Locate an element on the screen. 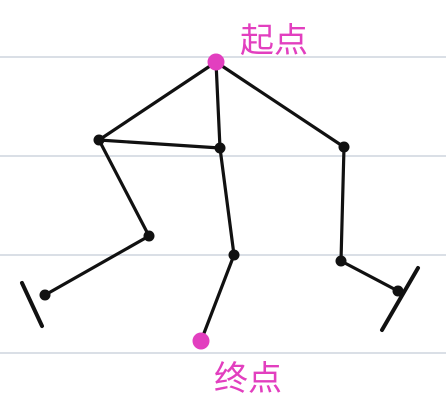 This screenshot has width=446, height=409. node-left-knee is located at coordinates (149, 236).